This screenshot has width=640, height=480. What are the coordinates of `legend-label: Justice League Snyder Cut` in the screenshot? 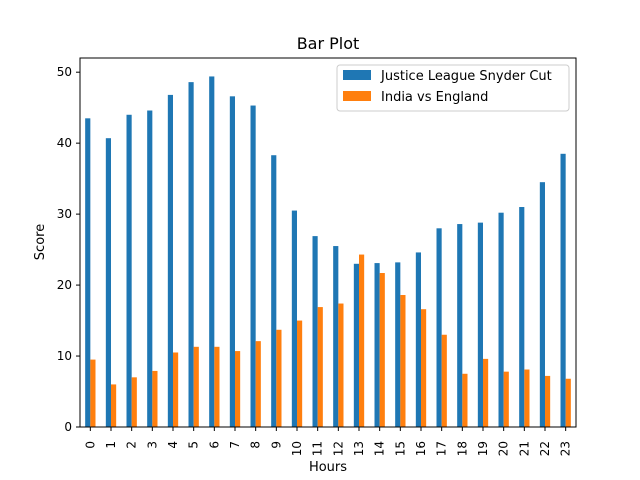 It's located at (466, 76).